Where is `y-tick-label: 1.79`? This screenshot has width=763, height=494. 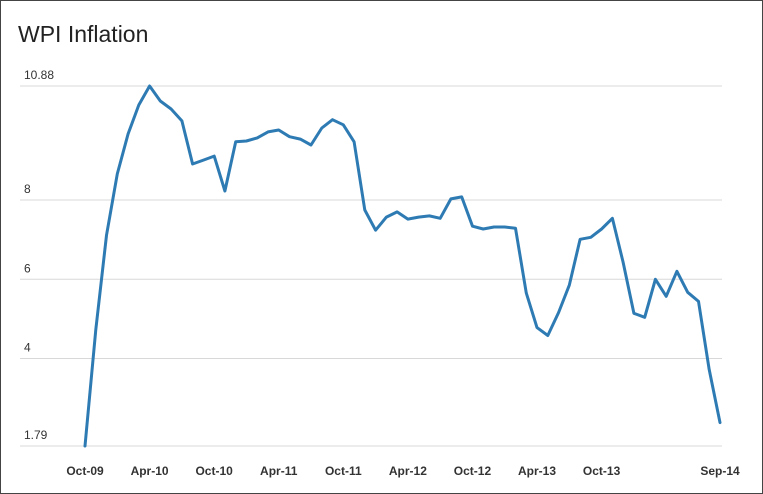 y-tick-label: 1.79 is located at coordinates (36, 435).